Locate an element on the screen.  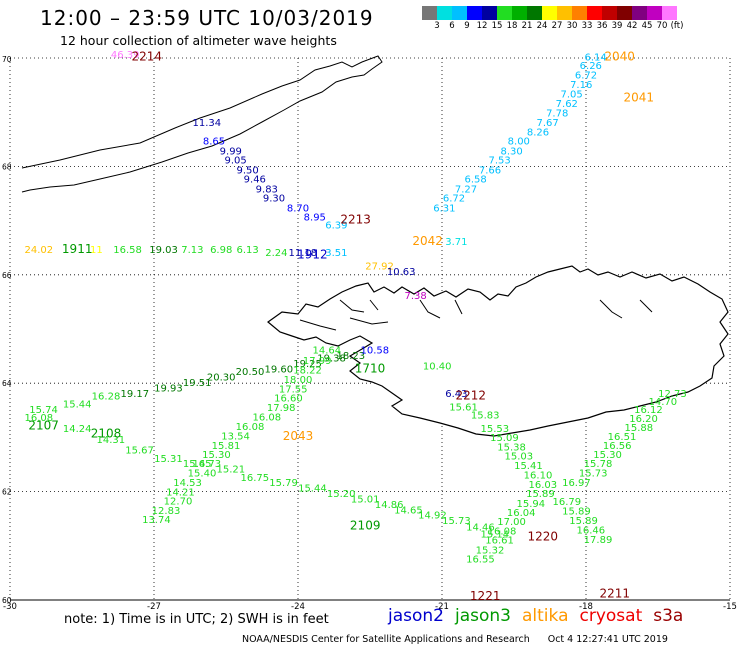
wave-height-value: 18.23 is located at coordinates (350, 356).